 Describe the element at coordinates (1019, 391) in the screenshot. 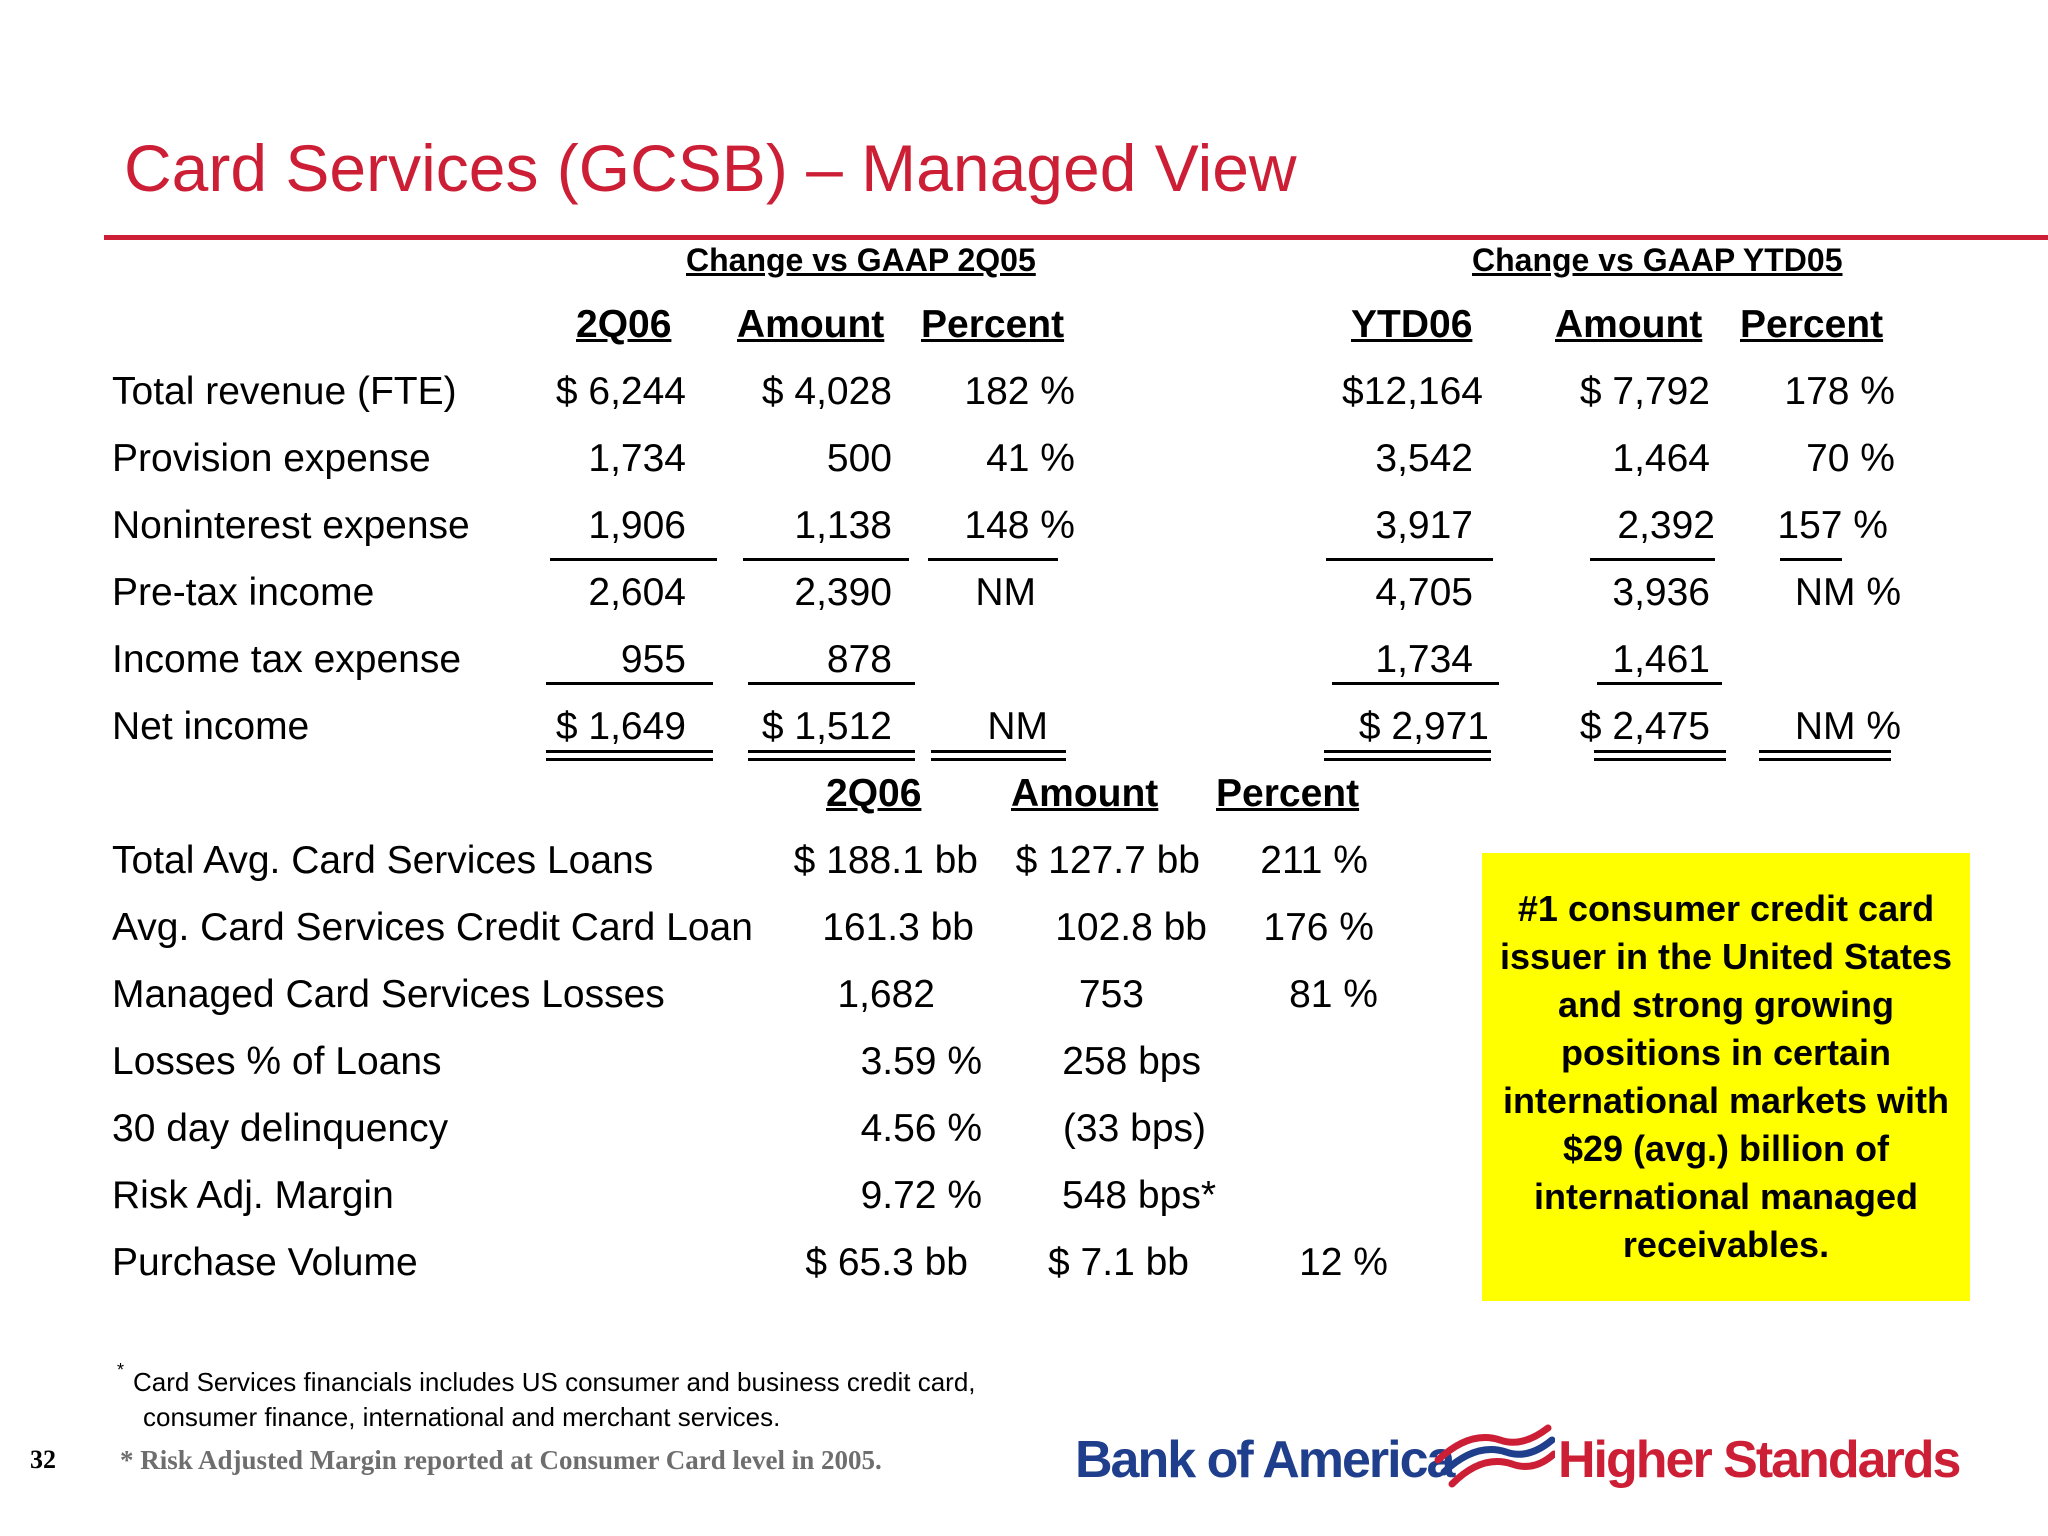

I see `cell-total-revenue-percent: 182 %` at that location.